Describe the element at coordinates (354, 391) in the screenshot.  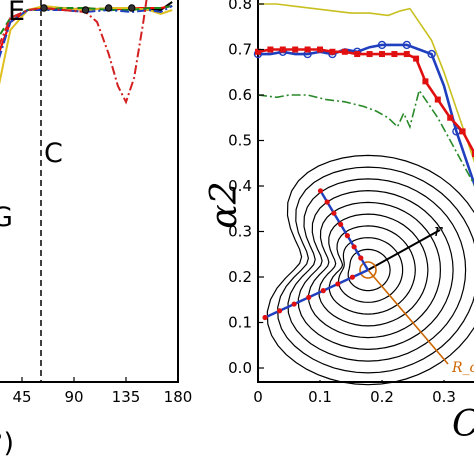
I see `right-xtick-group: 0 0.1 0.2 0.3` at that location.